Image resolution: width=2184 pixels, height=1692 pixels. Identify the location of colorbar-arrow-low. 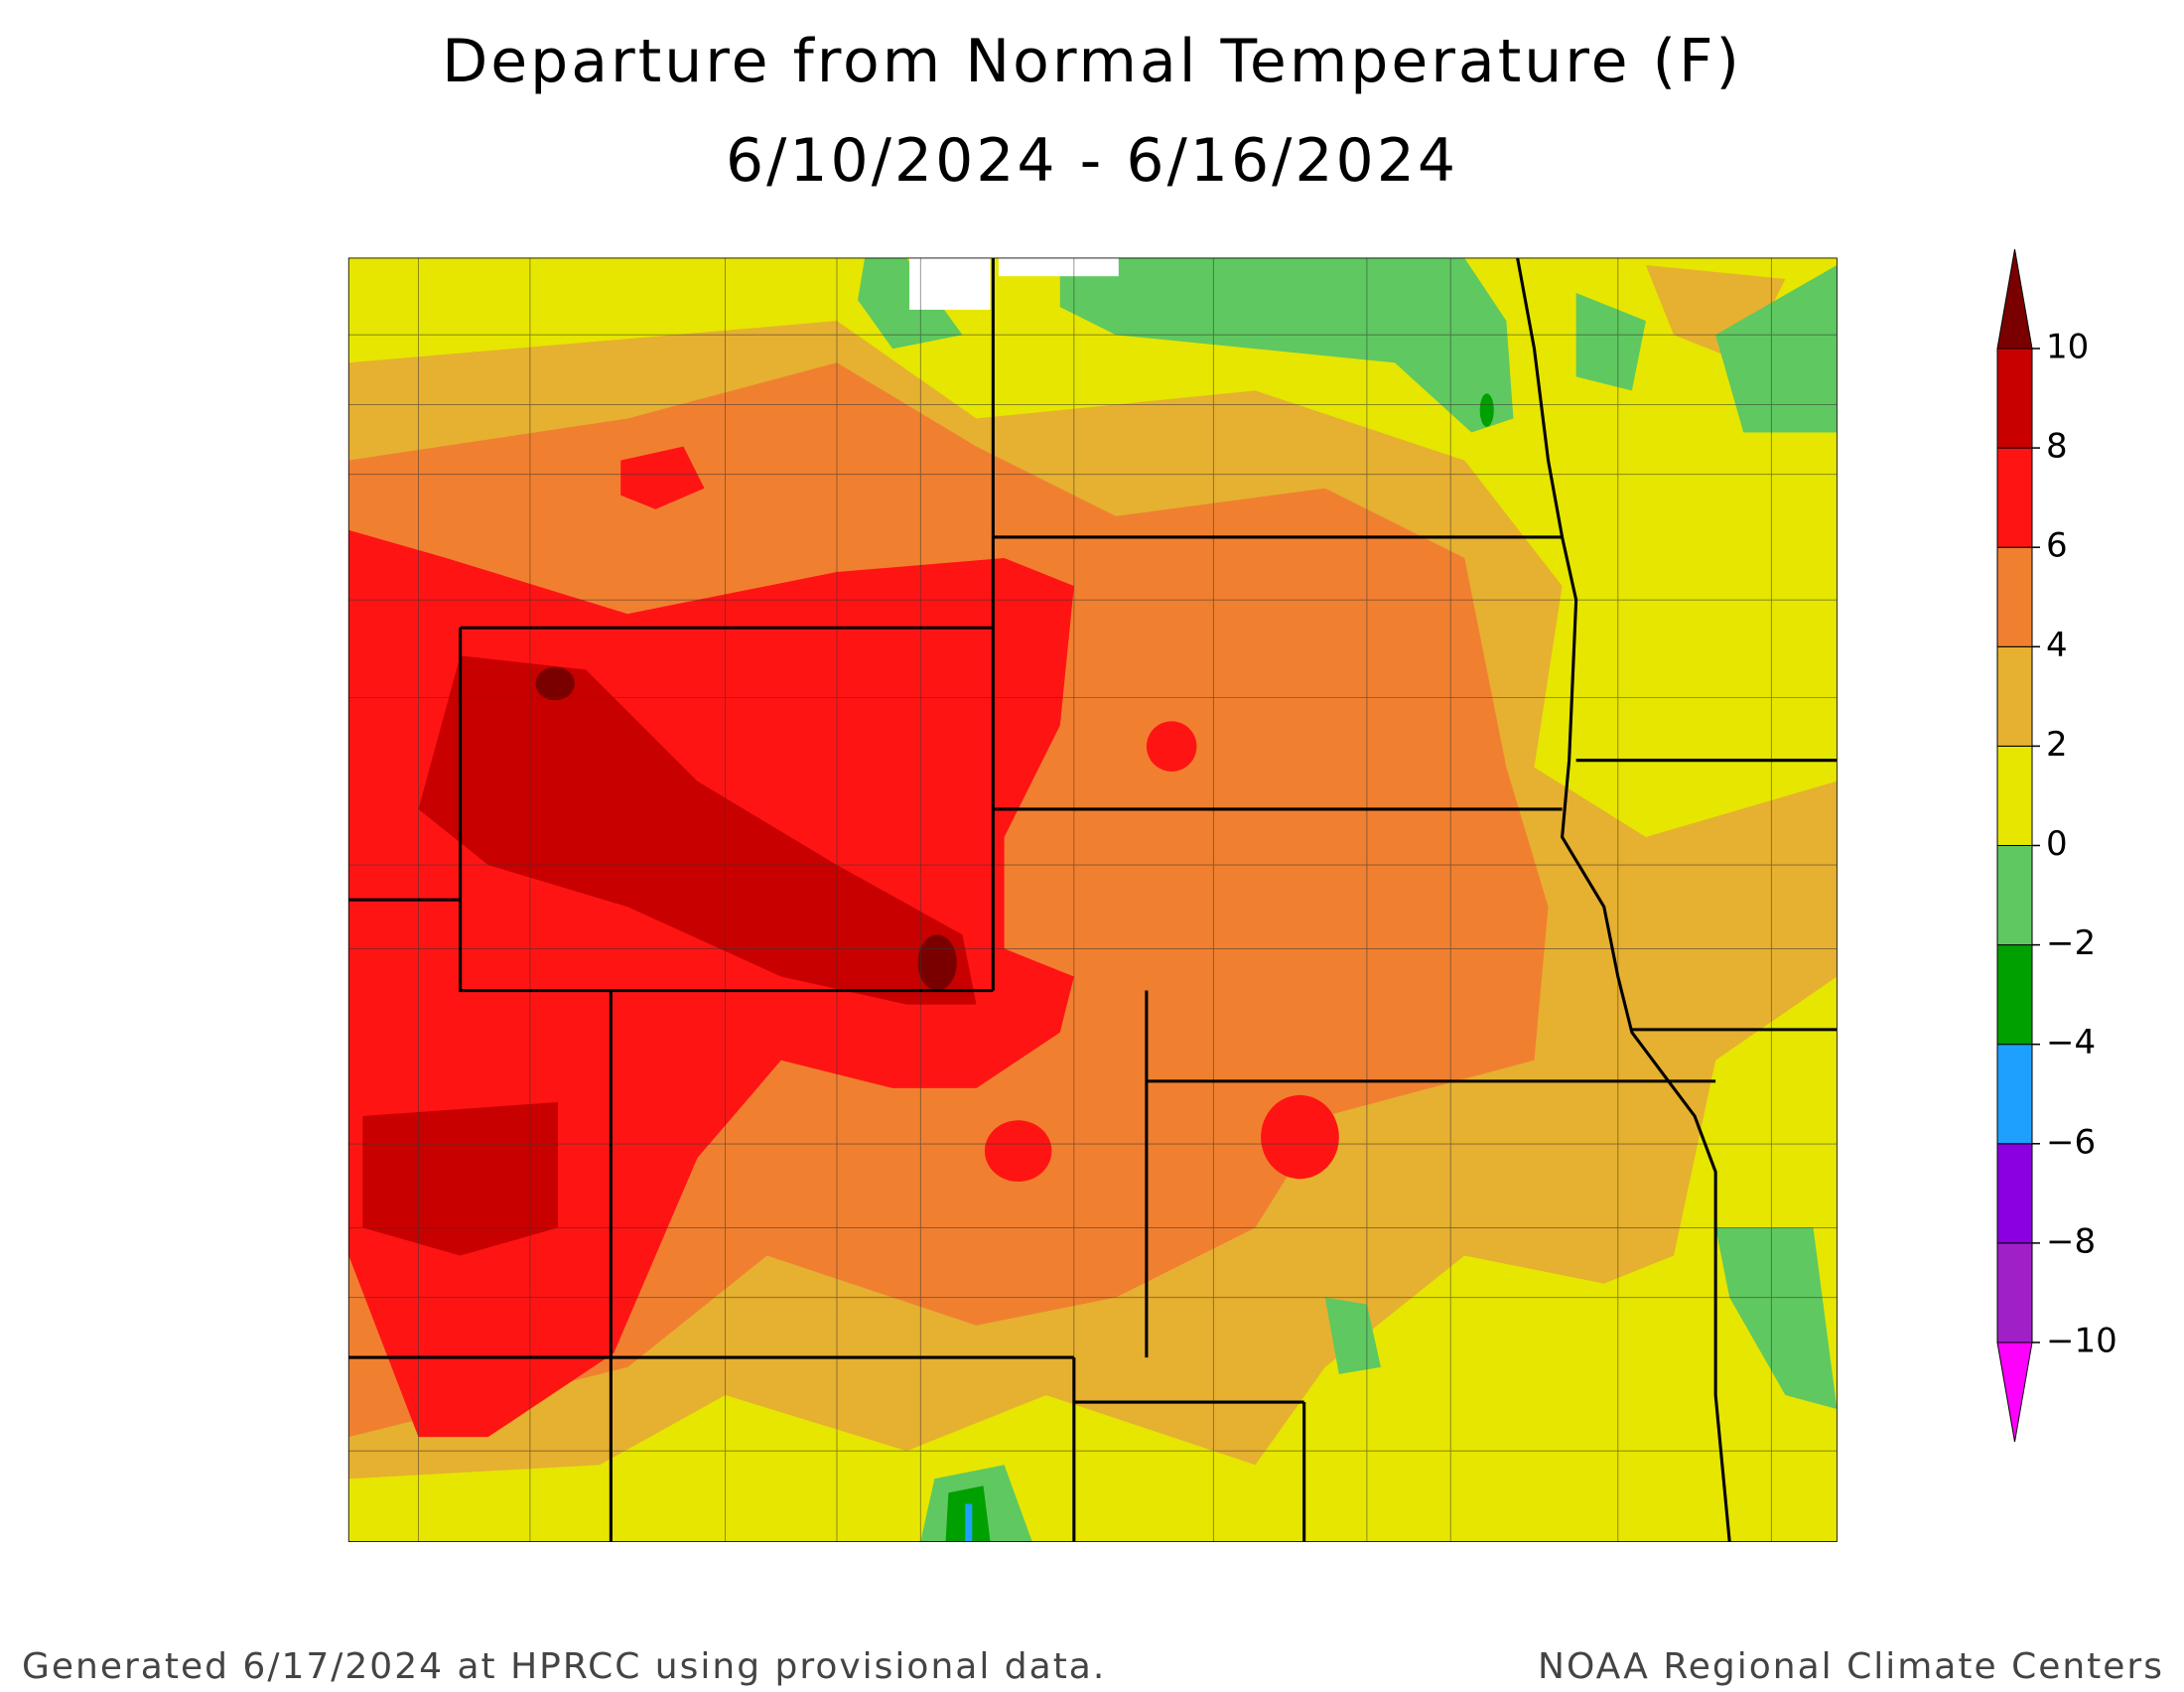
(2014, 1392).